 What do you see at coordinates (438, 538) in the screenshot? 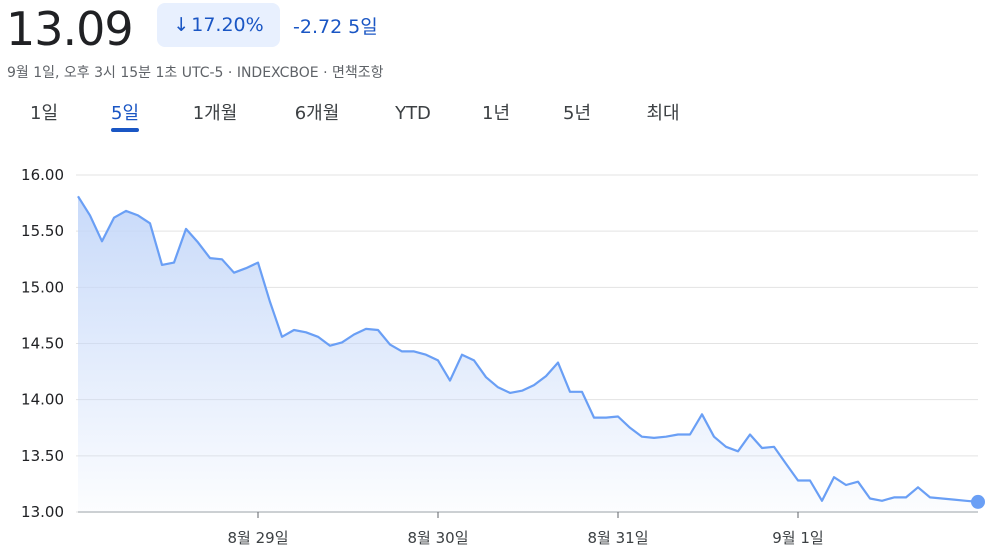
I see `x-tick-label: 8월 30일` at bounding box center [438, 538].